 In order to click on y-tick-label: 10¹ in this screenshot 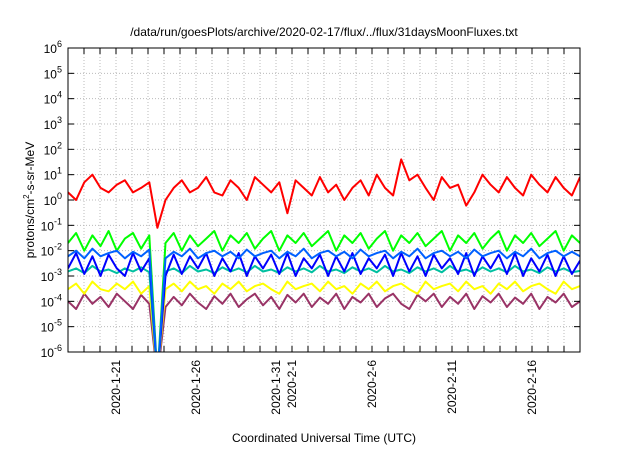, I will do `click(53, 174)`.